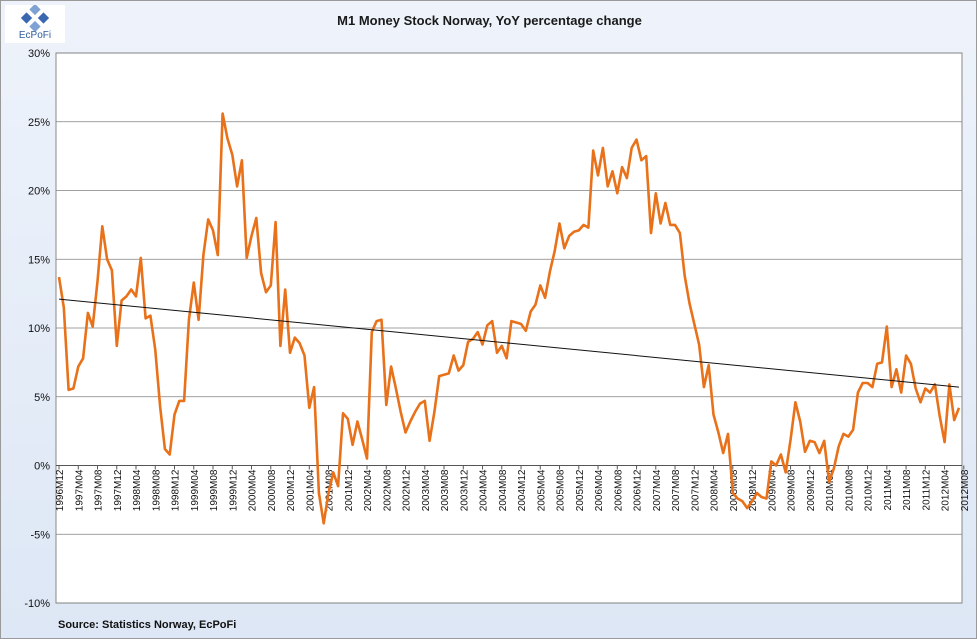  What do you see at coordinates (79, 490) in the screenshot?
I see `x-tick-label: 1997M04` at bounding box center [79, 490].